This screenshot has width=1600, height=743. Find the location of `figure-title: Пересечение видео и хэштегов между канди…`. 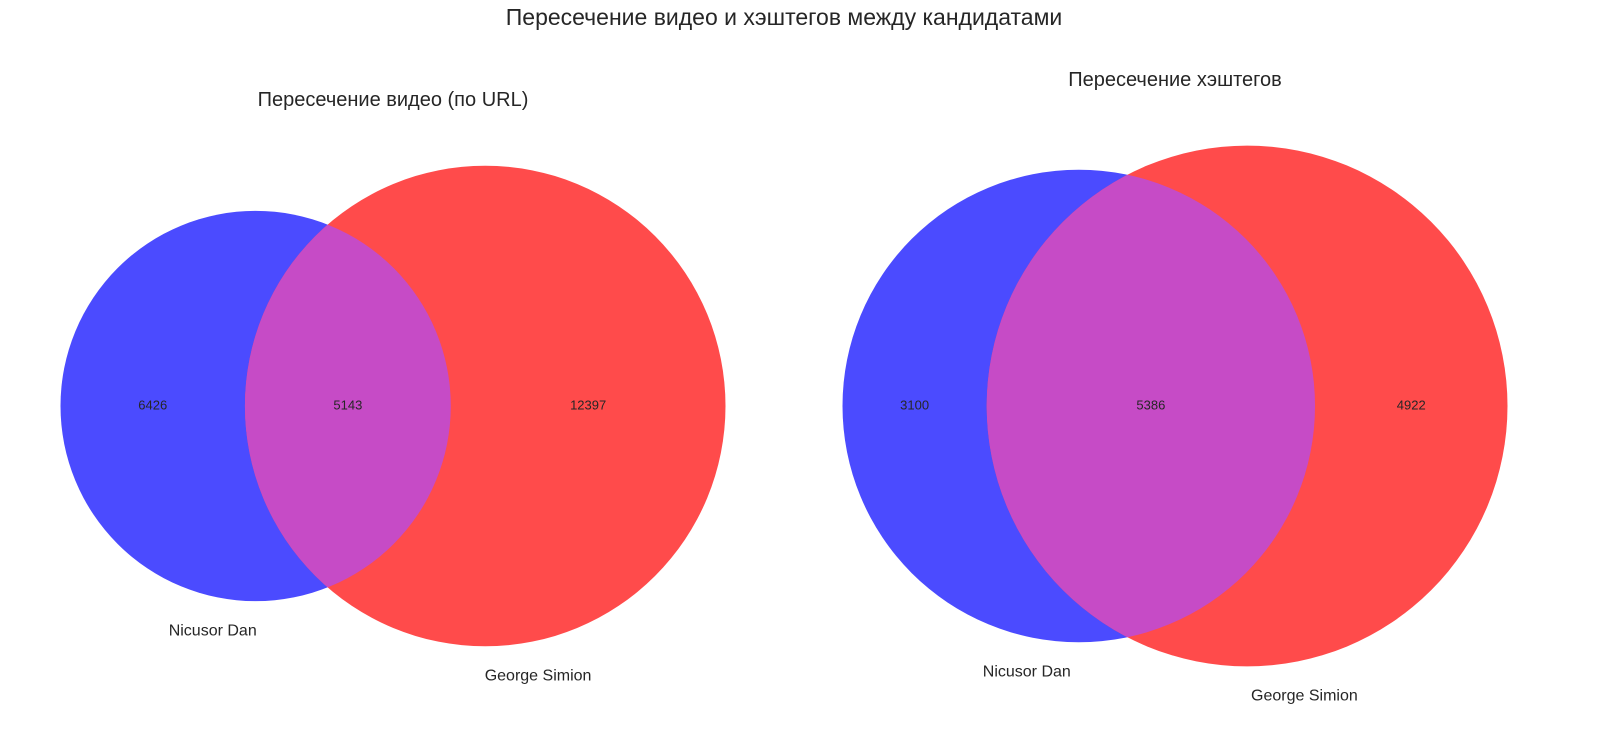

figure-title: Пересечение видео и хэштегов между канди… is located at coordinates (784, 17).